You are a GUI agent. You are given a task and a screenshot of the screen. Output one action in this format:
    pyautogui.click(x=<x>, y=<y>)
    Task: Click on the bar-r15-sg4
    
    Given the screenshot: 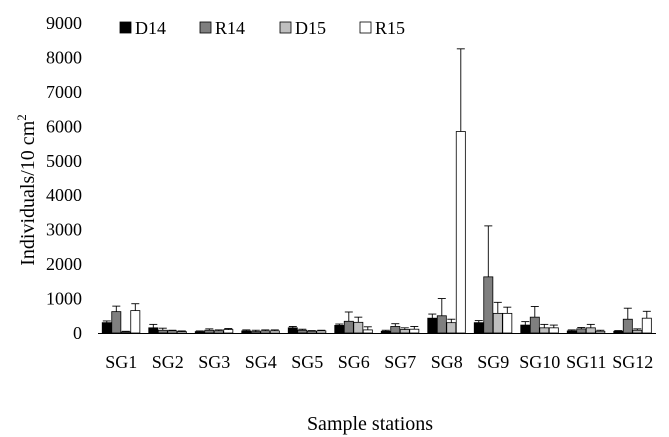 What is the action you would take?
    pyautogui.click(x=274, y=332)
    